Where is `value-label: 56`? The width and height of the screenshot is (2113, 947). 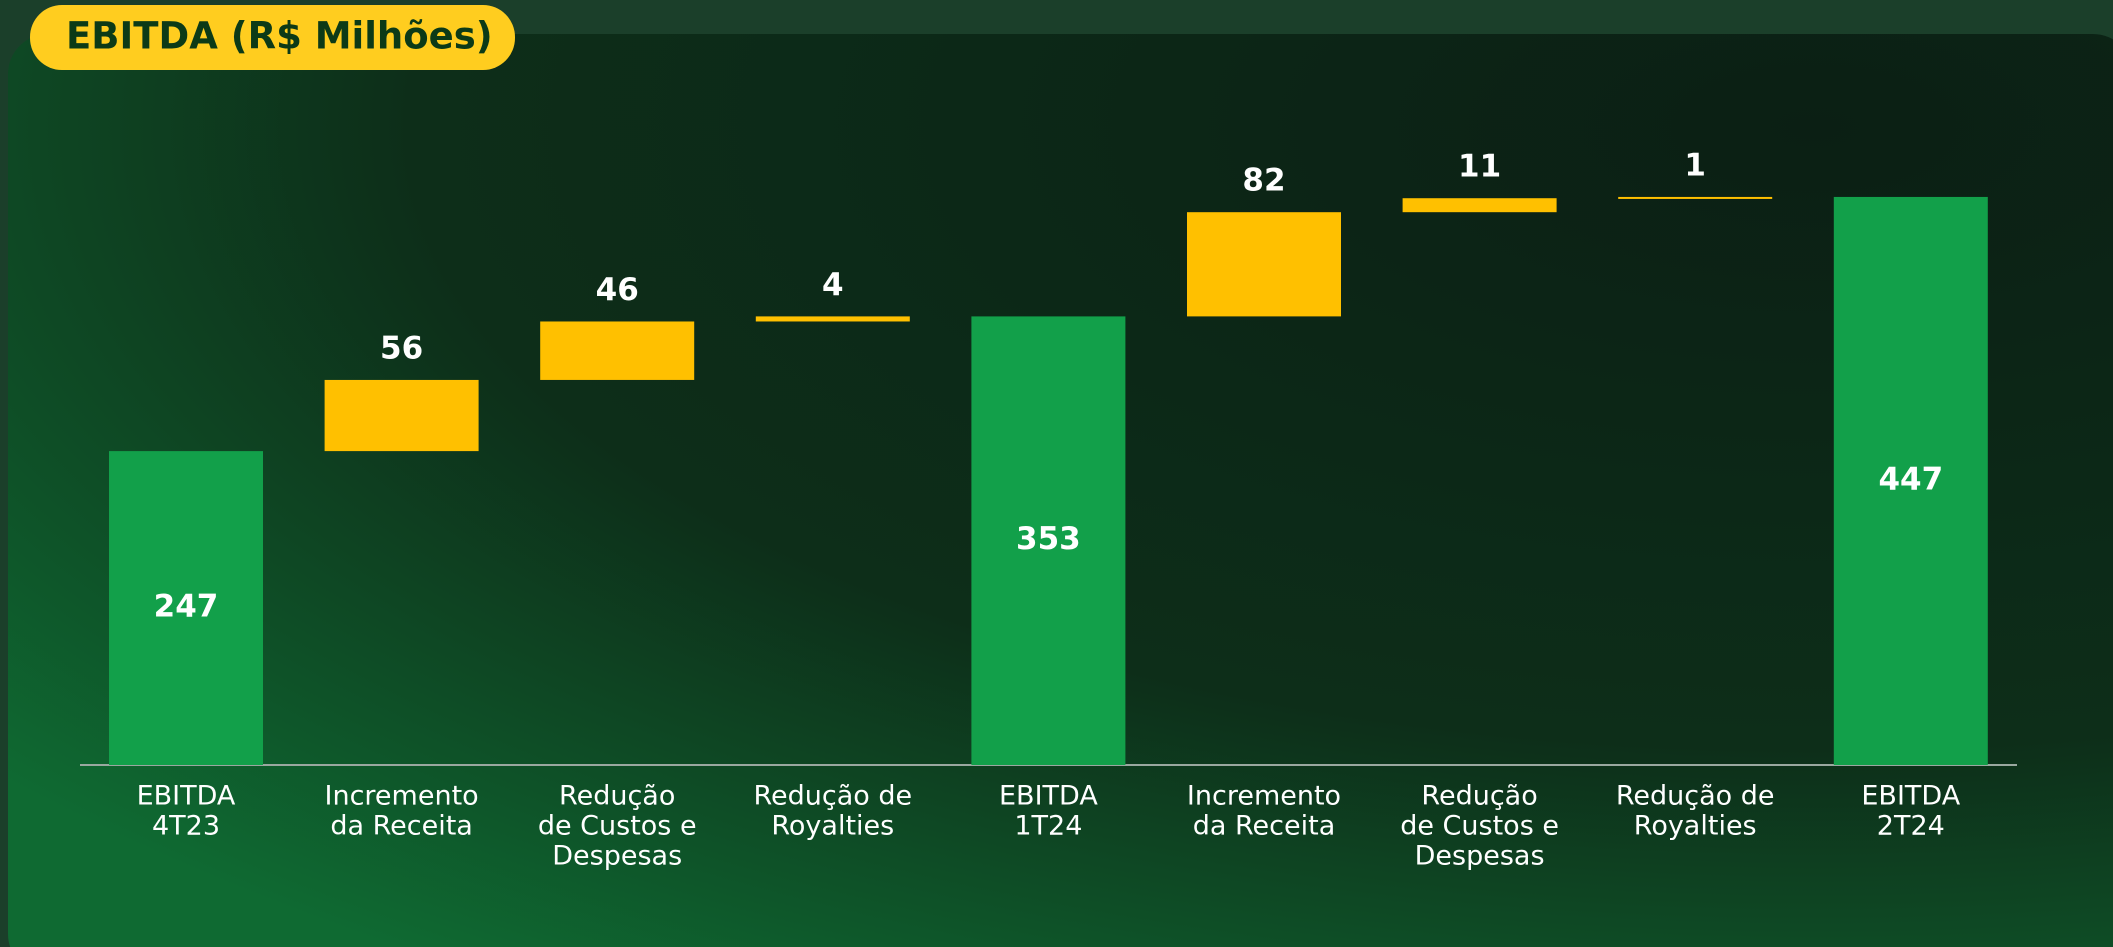
value-label: 56 is located at coordinates (401, 348).